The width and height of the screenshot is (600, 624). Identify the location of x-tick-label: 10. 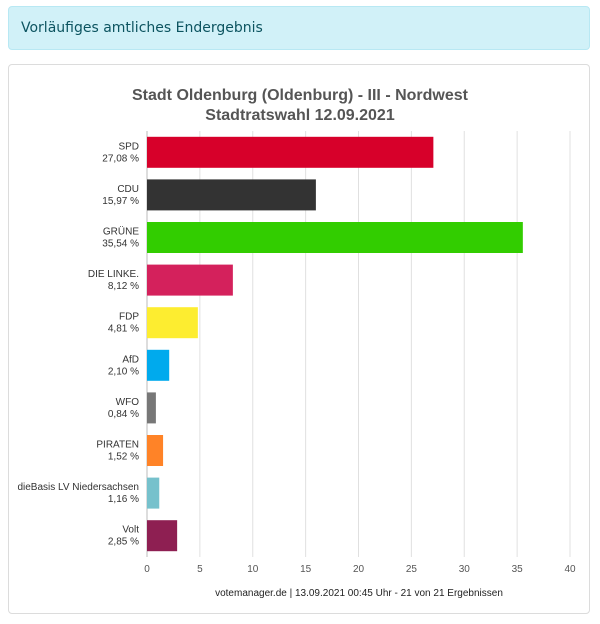
(253, 569).